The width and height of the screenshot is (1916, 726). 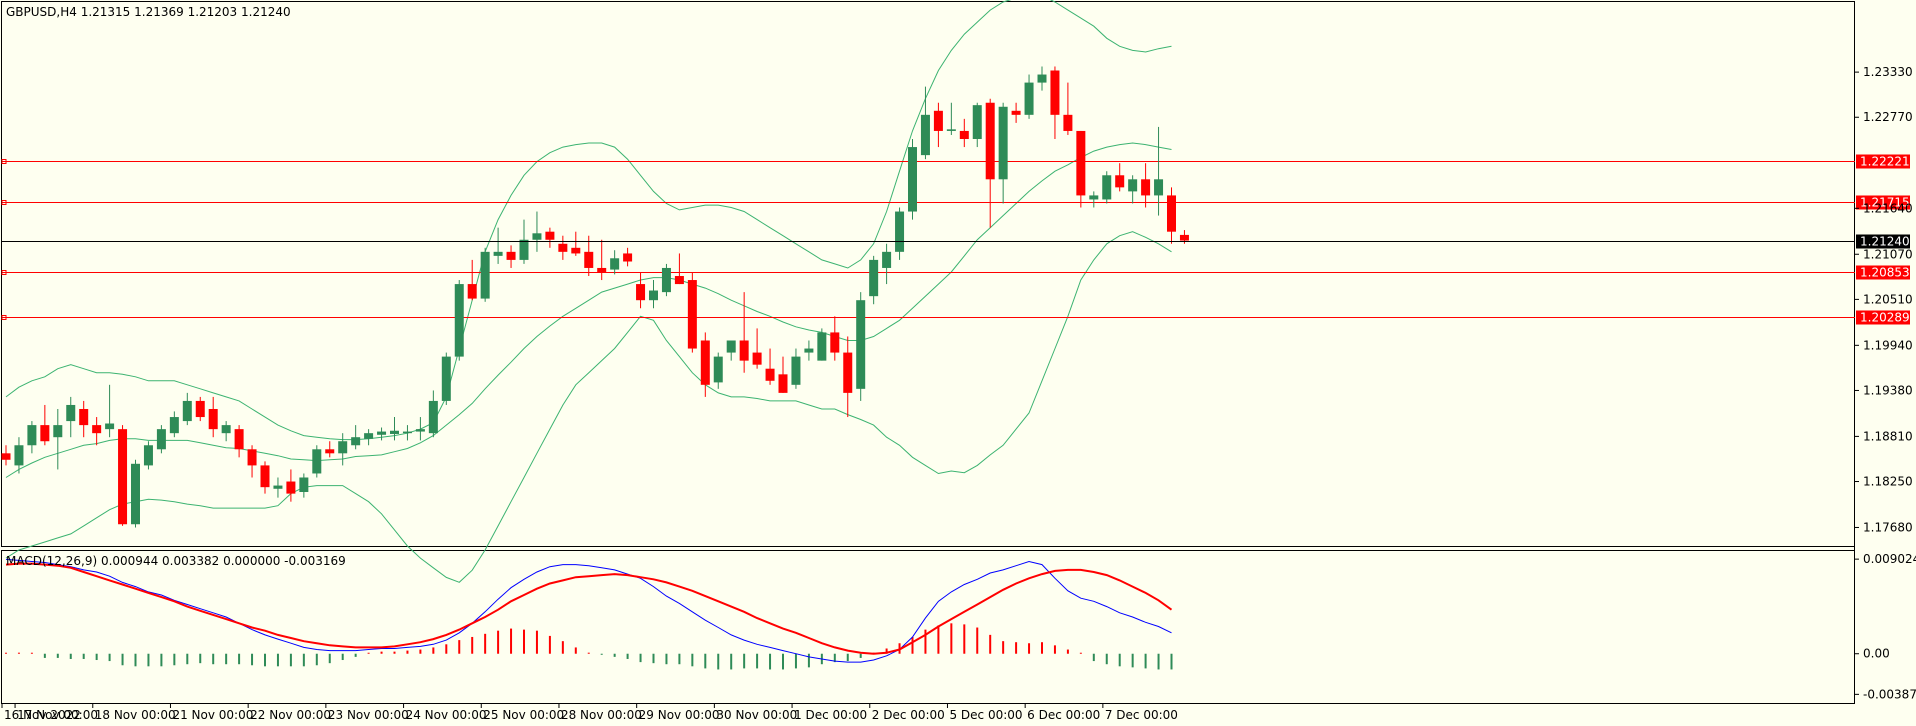 I want to click on level-tag-label: 1.21715, so click(x=1885, y=203).